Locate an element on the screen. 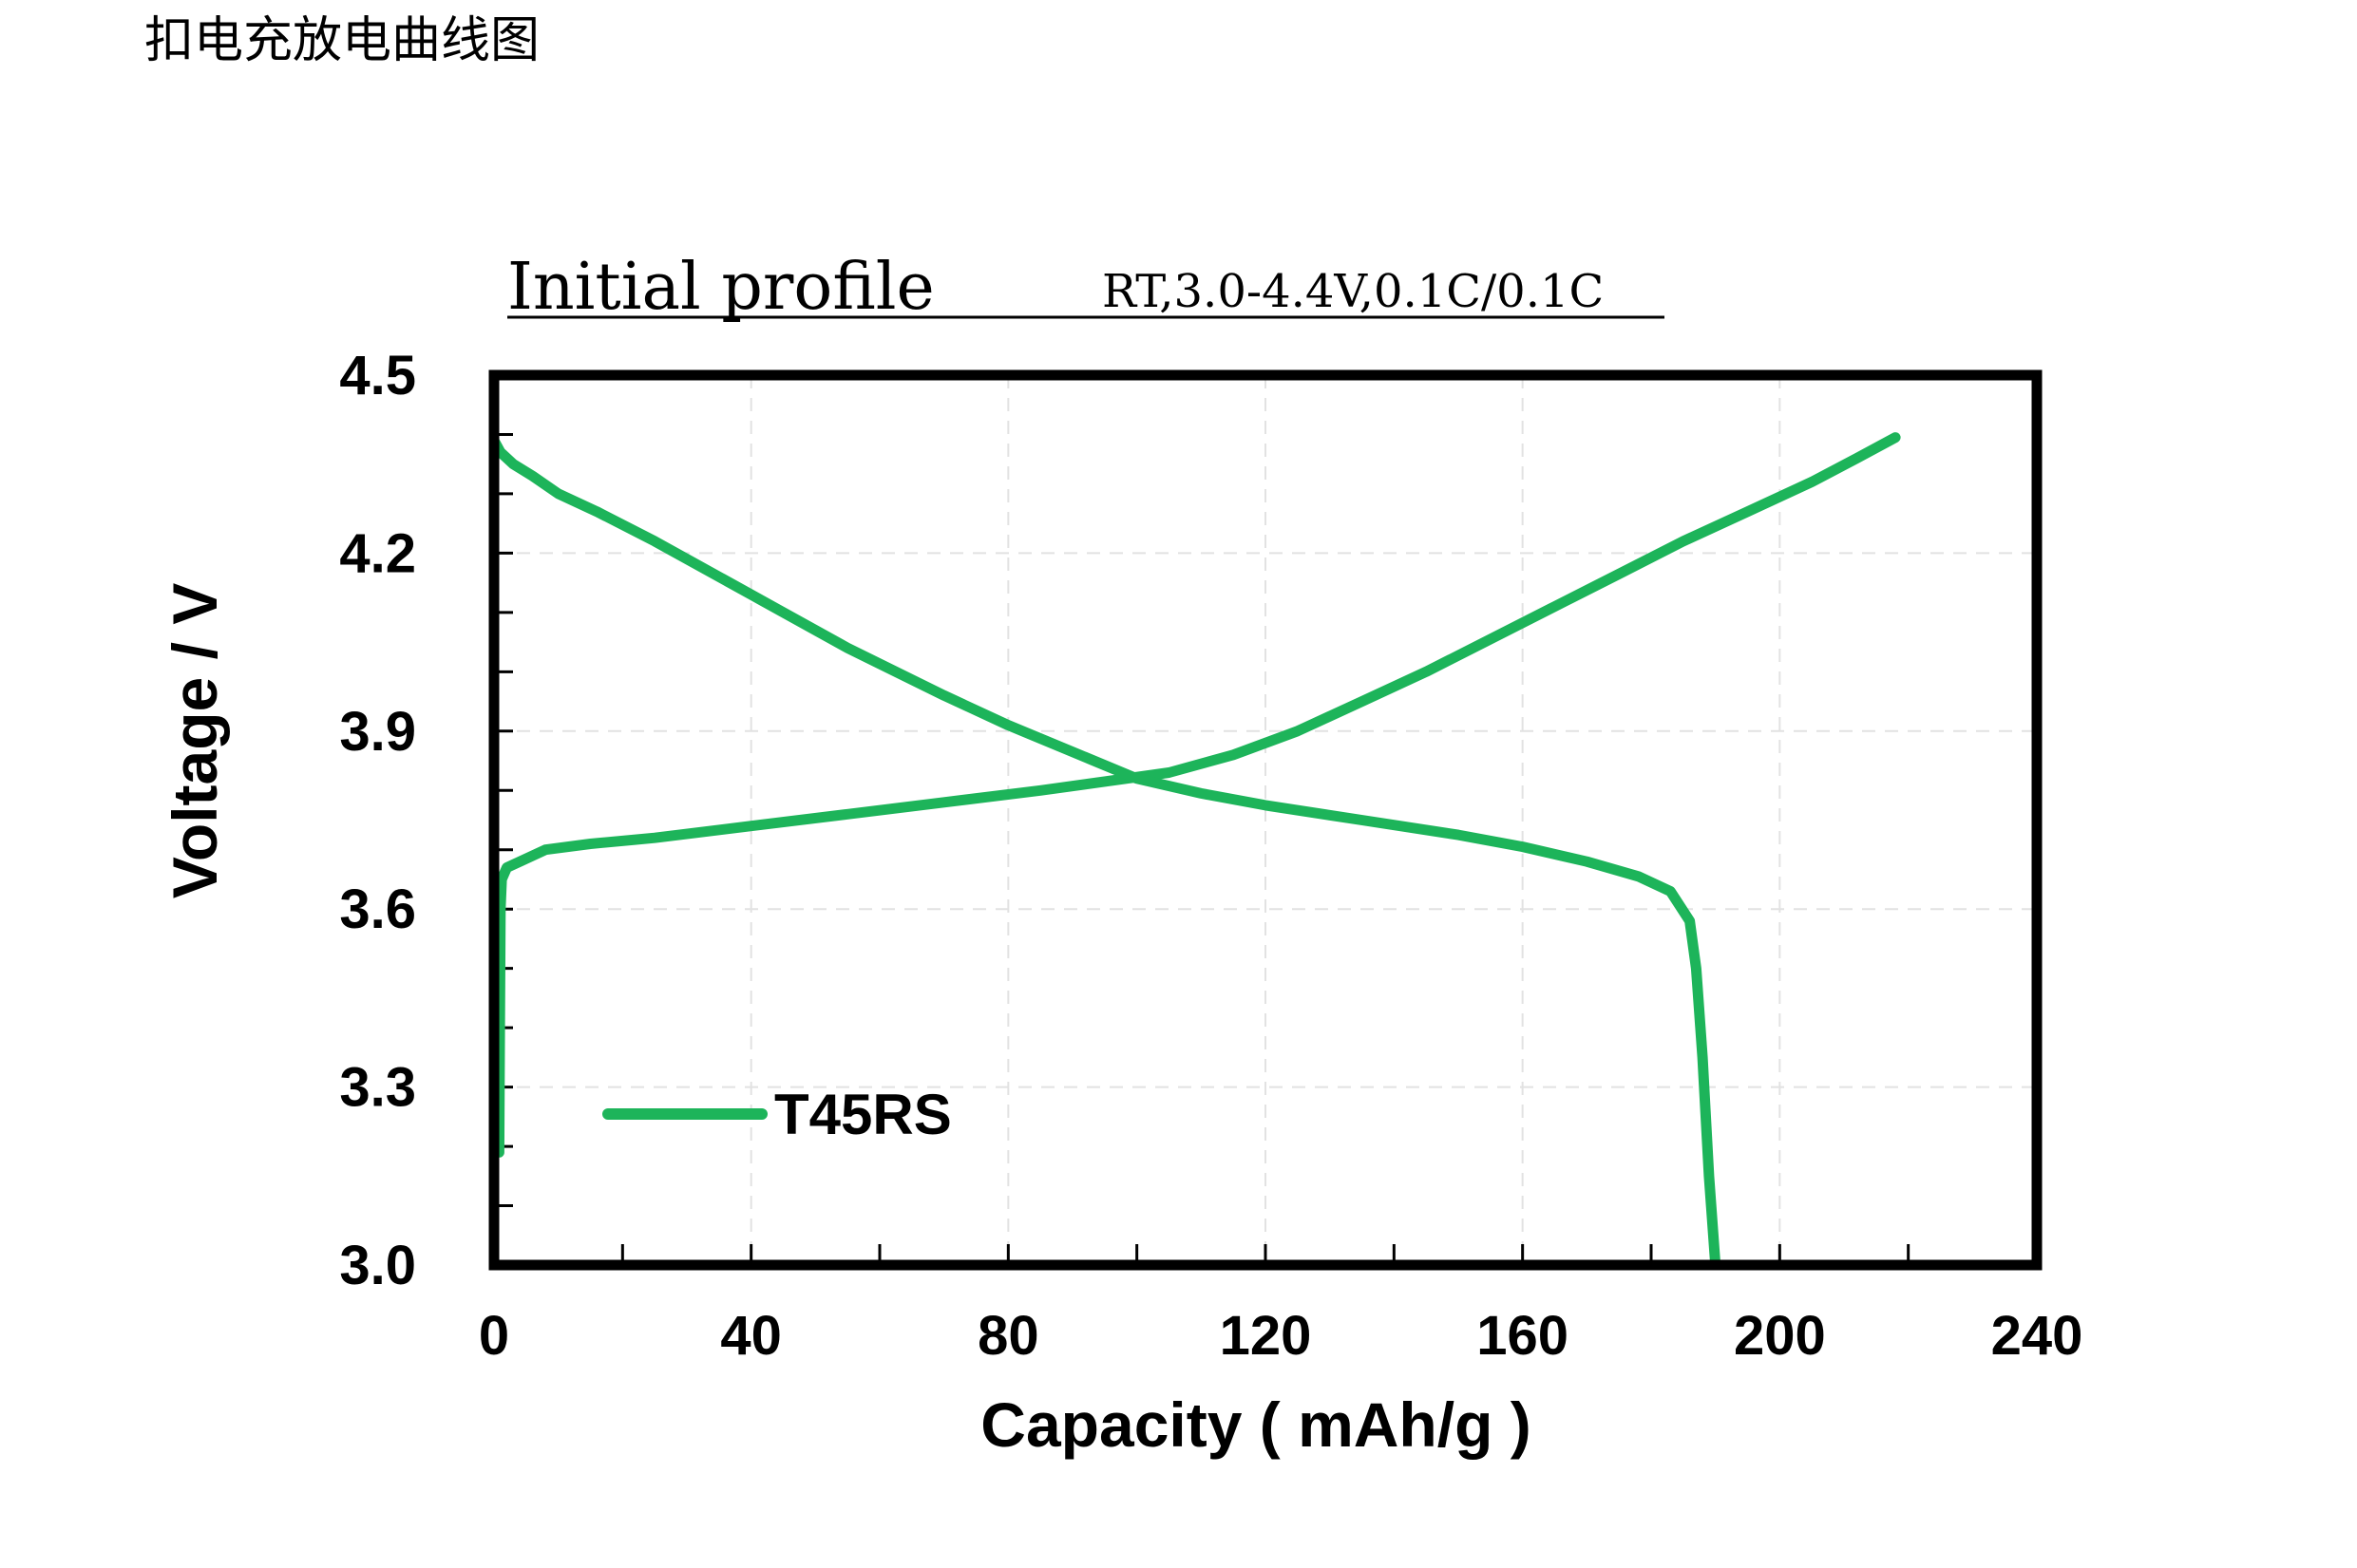 The height and width of the screenshot is (1568, 2357). chart-title: Initial profile is located at coordinates (721, 287).